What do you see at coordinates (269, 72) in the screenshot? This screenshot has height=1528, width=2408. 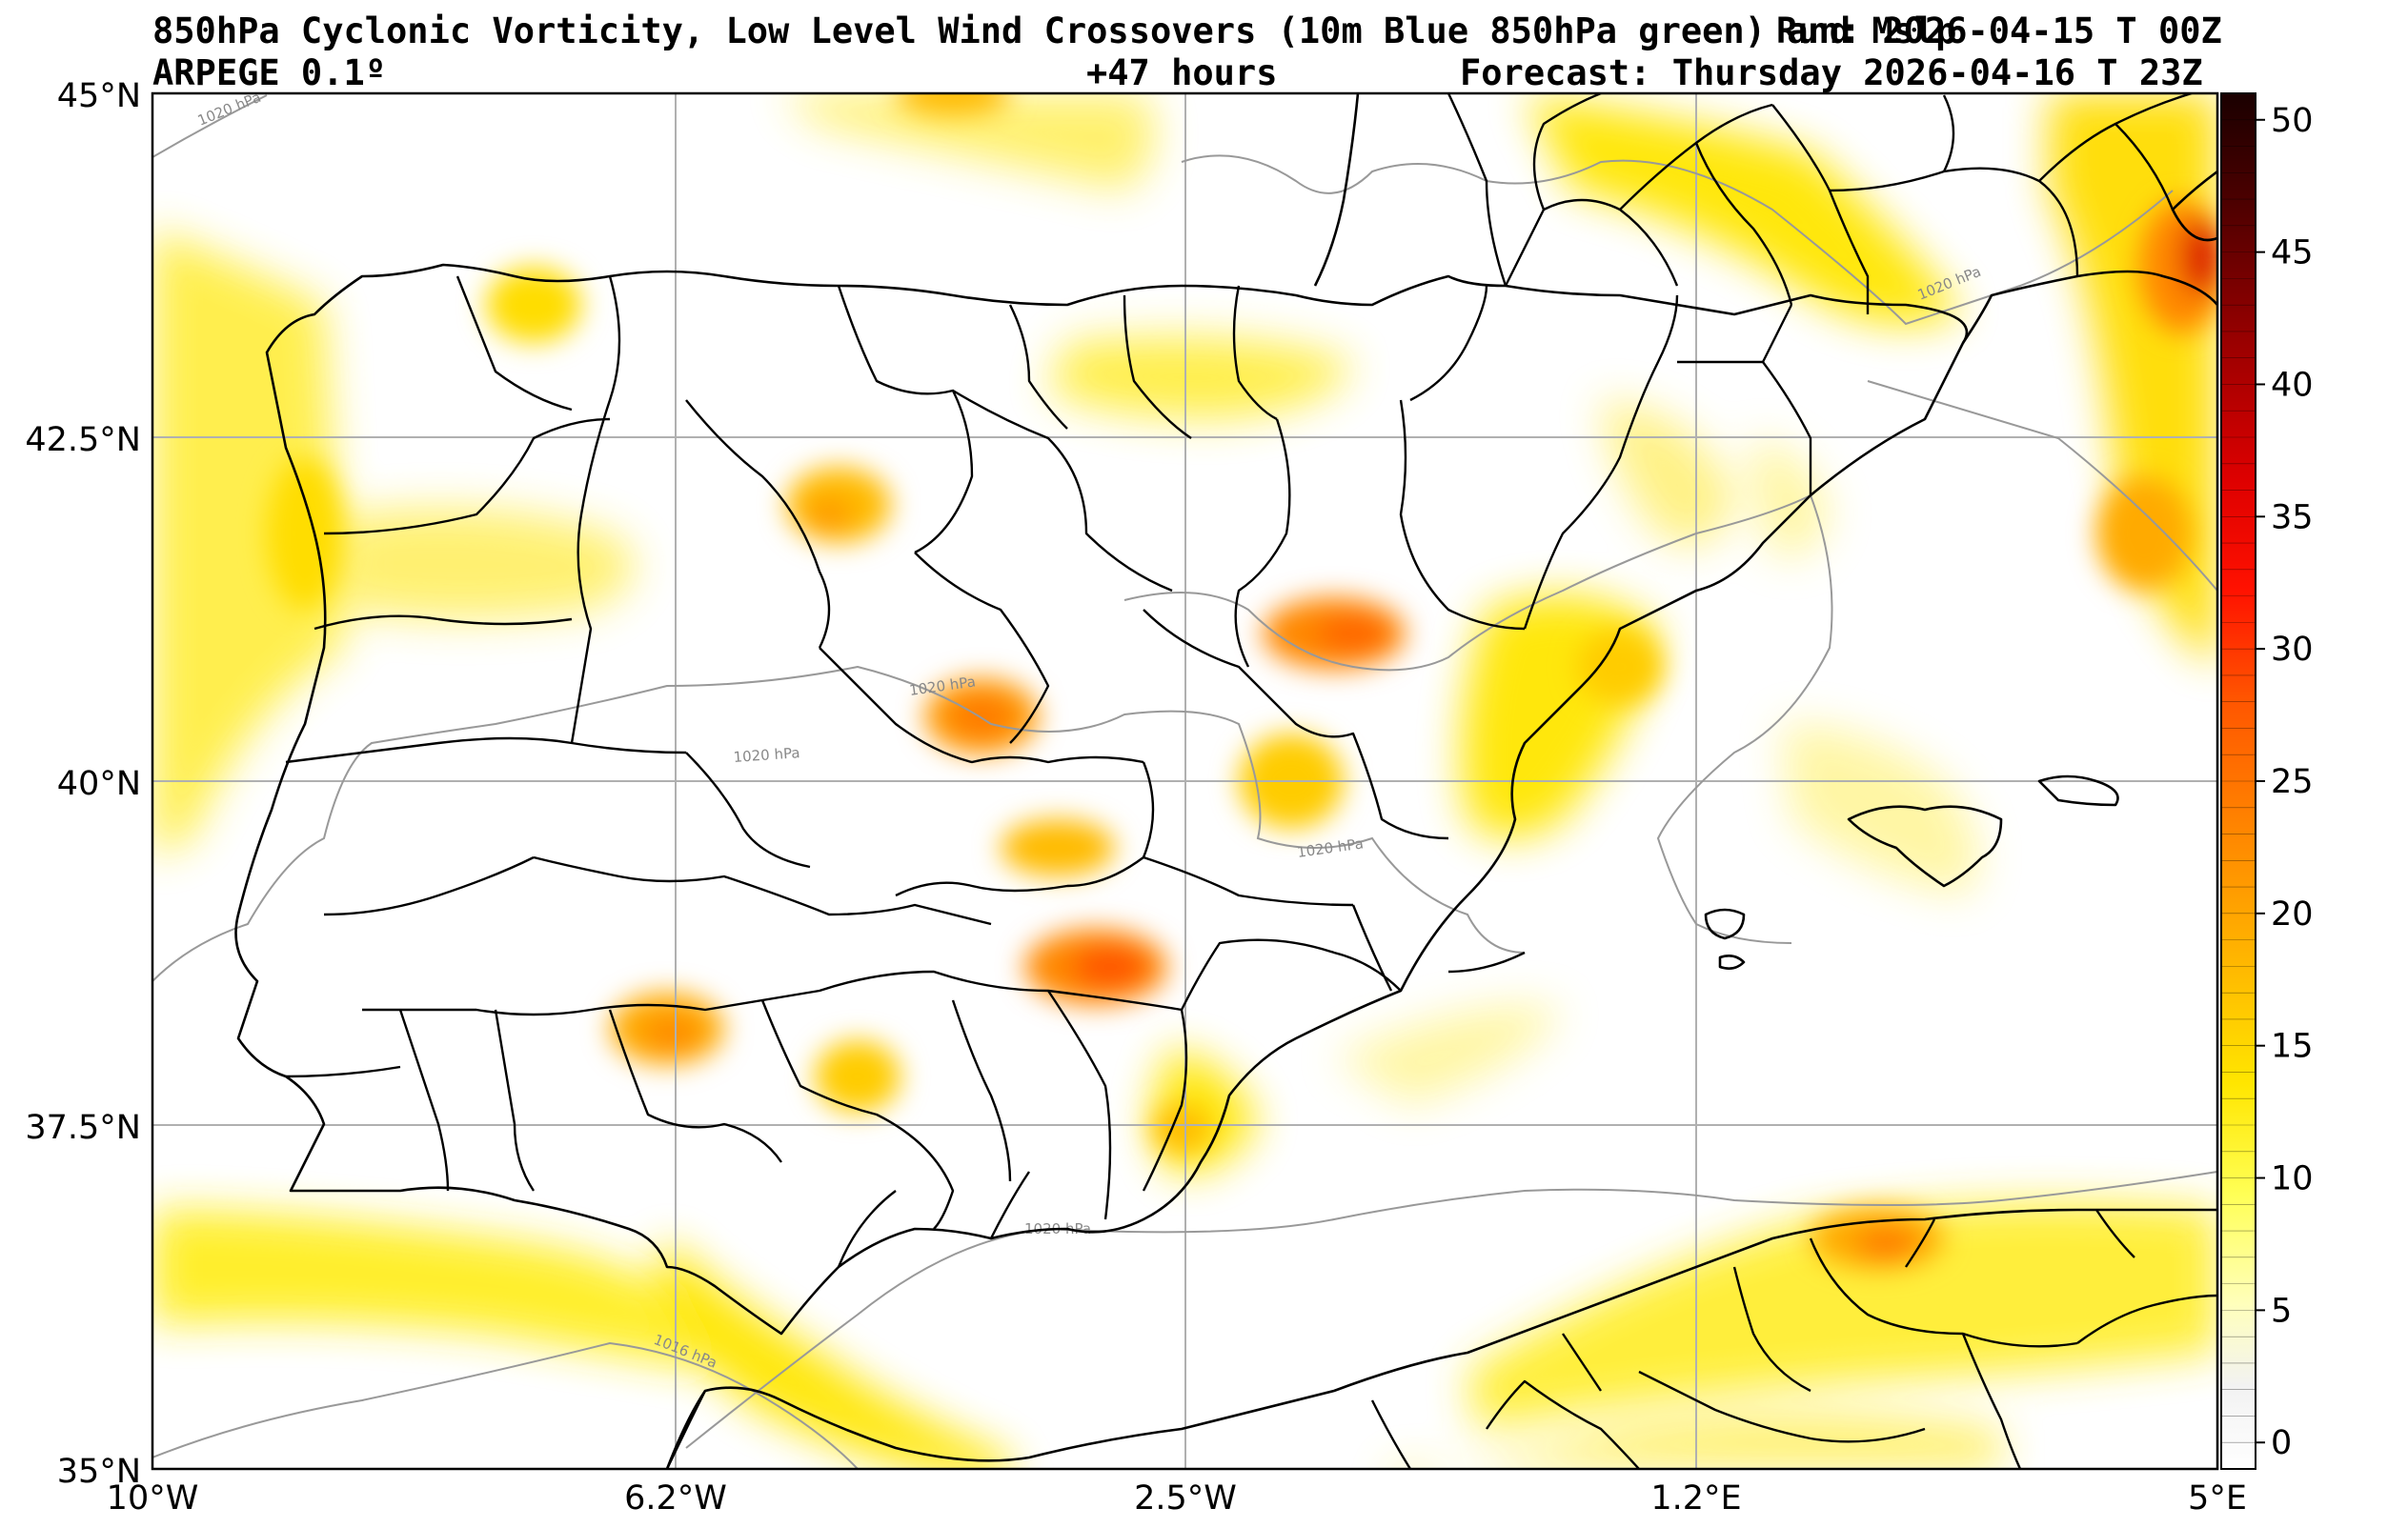 I see `model-name: ARPEGE 0.1º` at bounding box center [269, 72].